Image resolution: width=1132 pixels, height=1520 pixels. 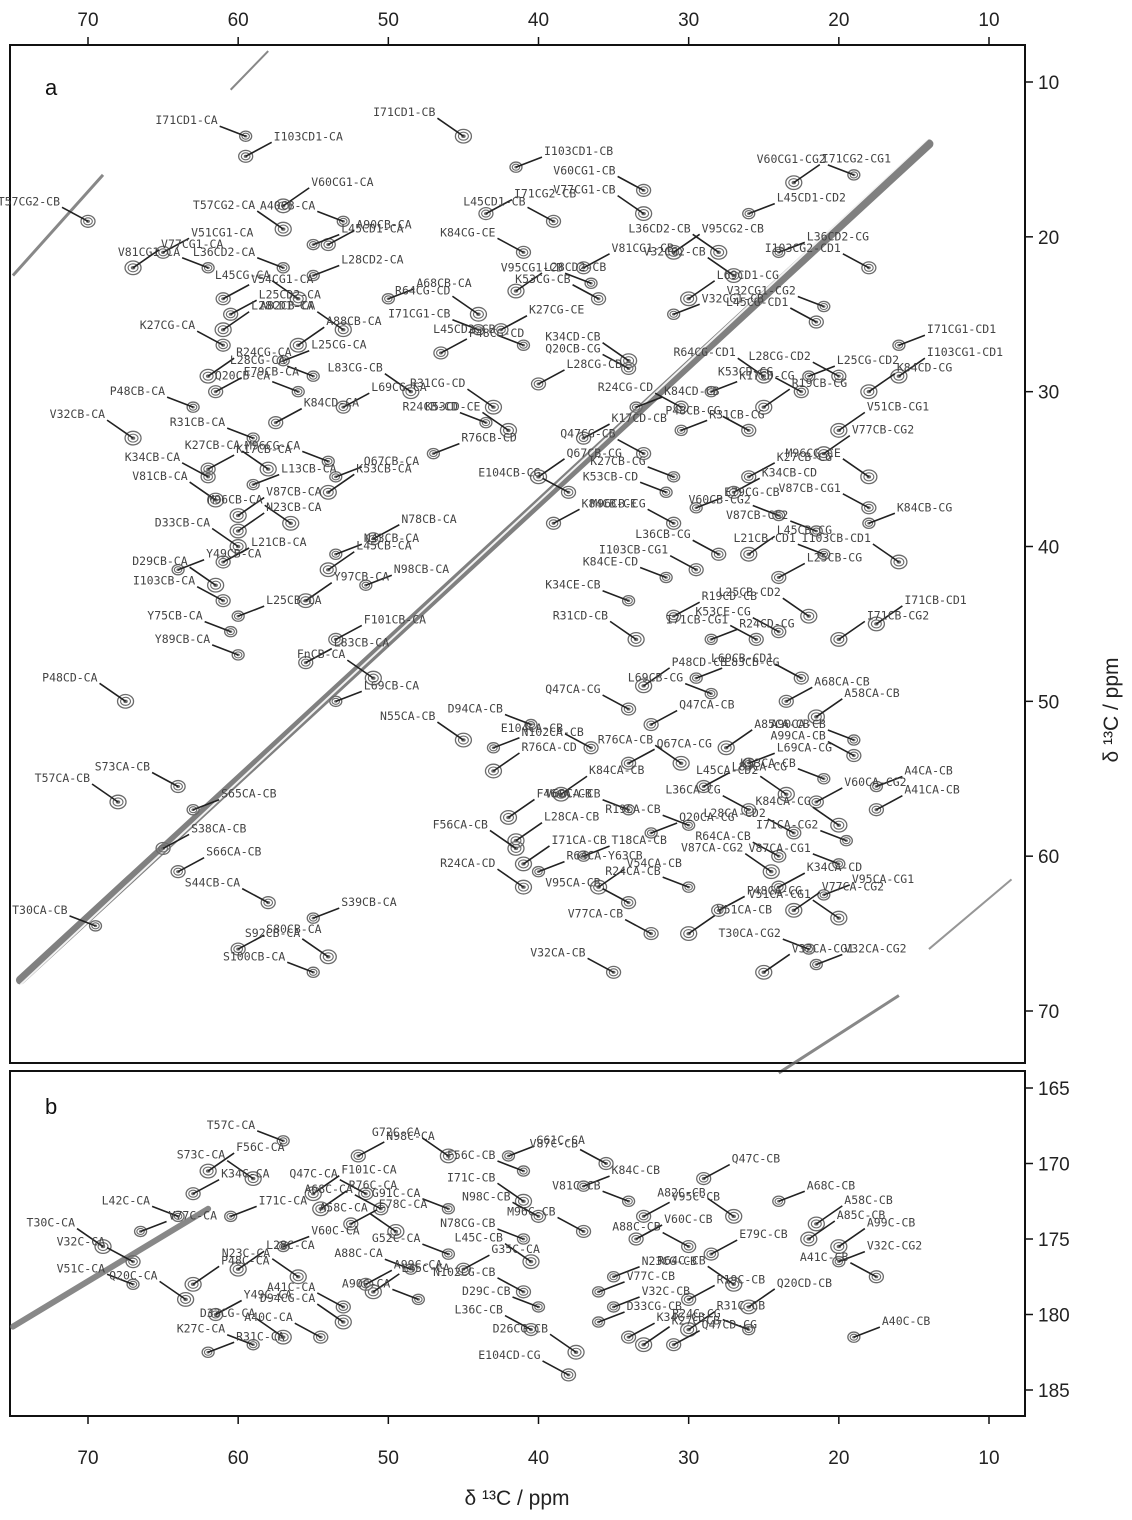 I want to click on peak-label: E79CB-CA, so click(x=271, y=372).